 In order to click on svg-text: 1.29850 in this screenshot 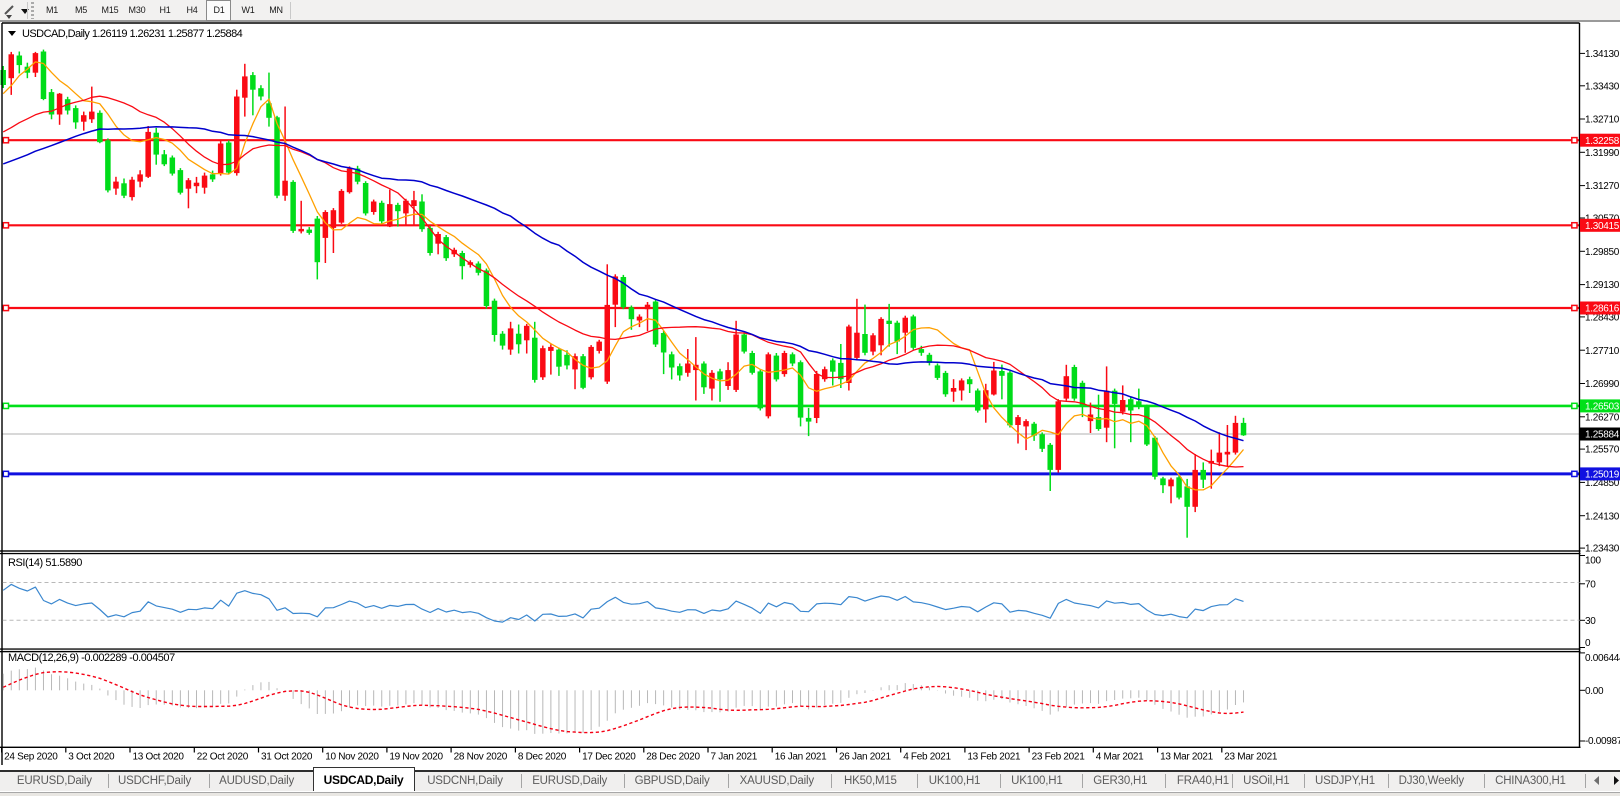, I will do `click(1602, 252)`.